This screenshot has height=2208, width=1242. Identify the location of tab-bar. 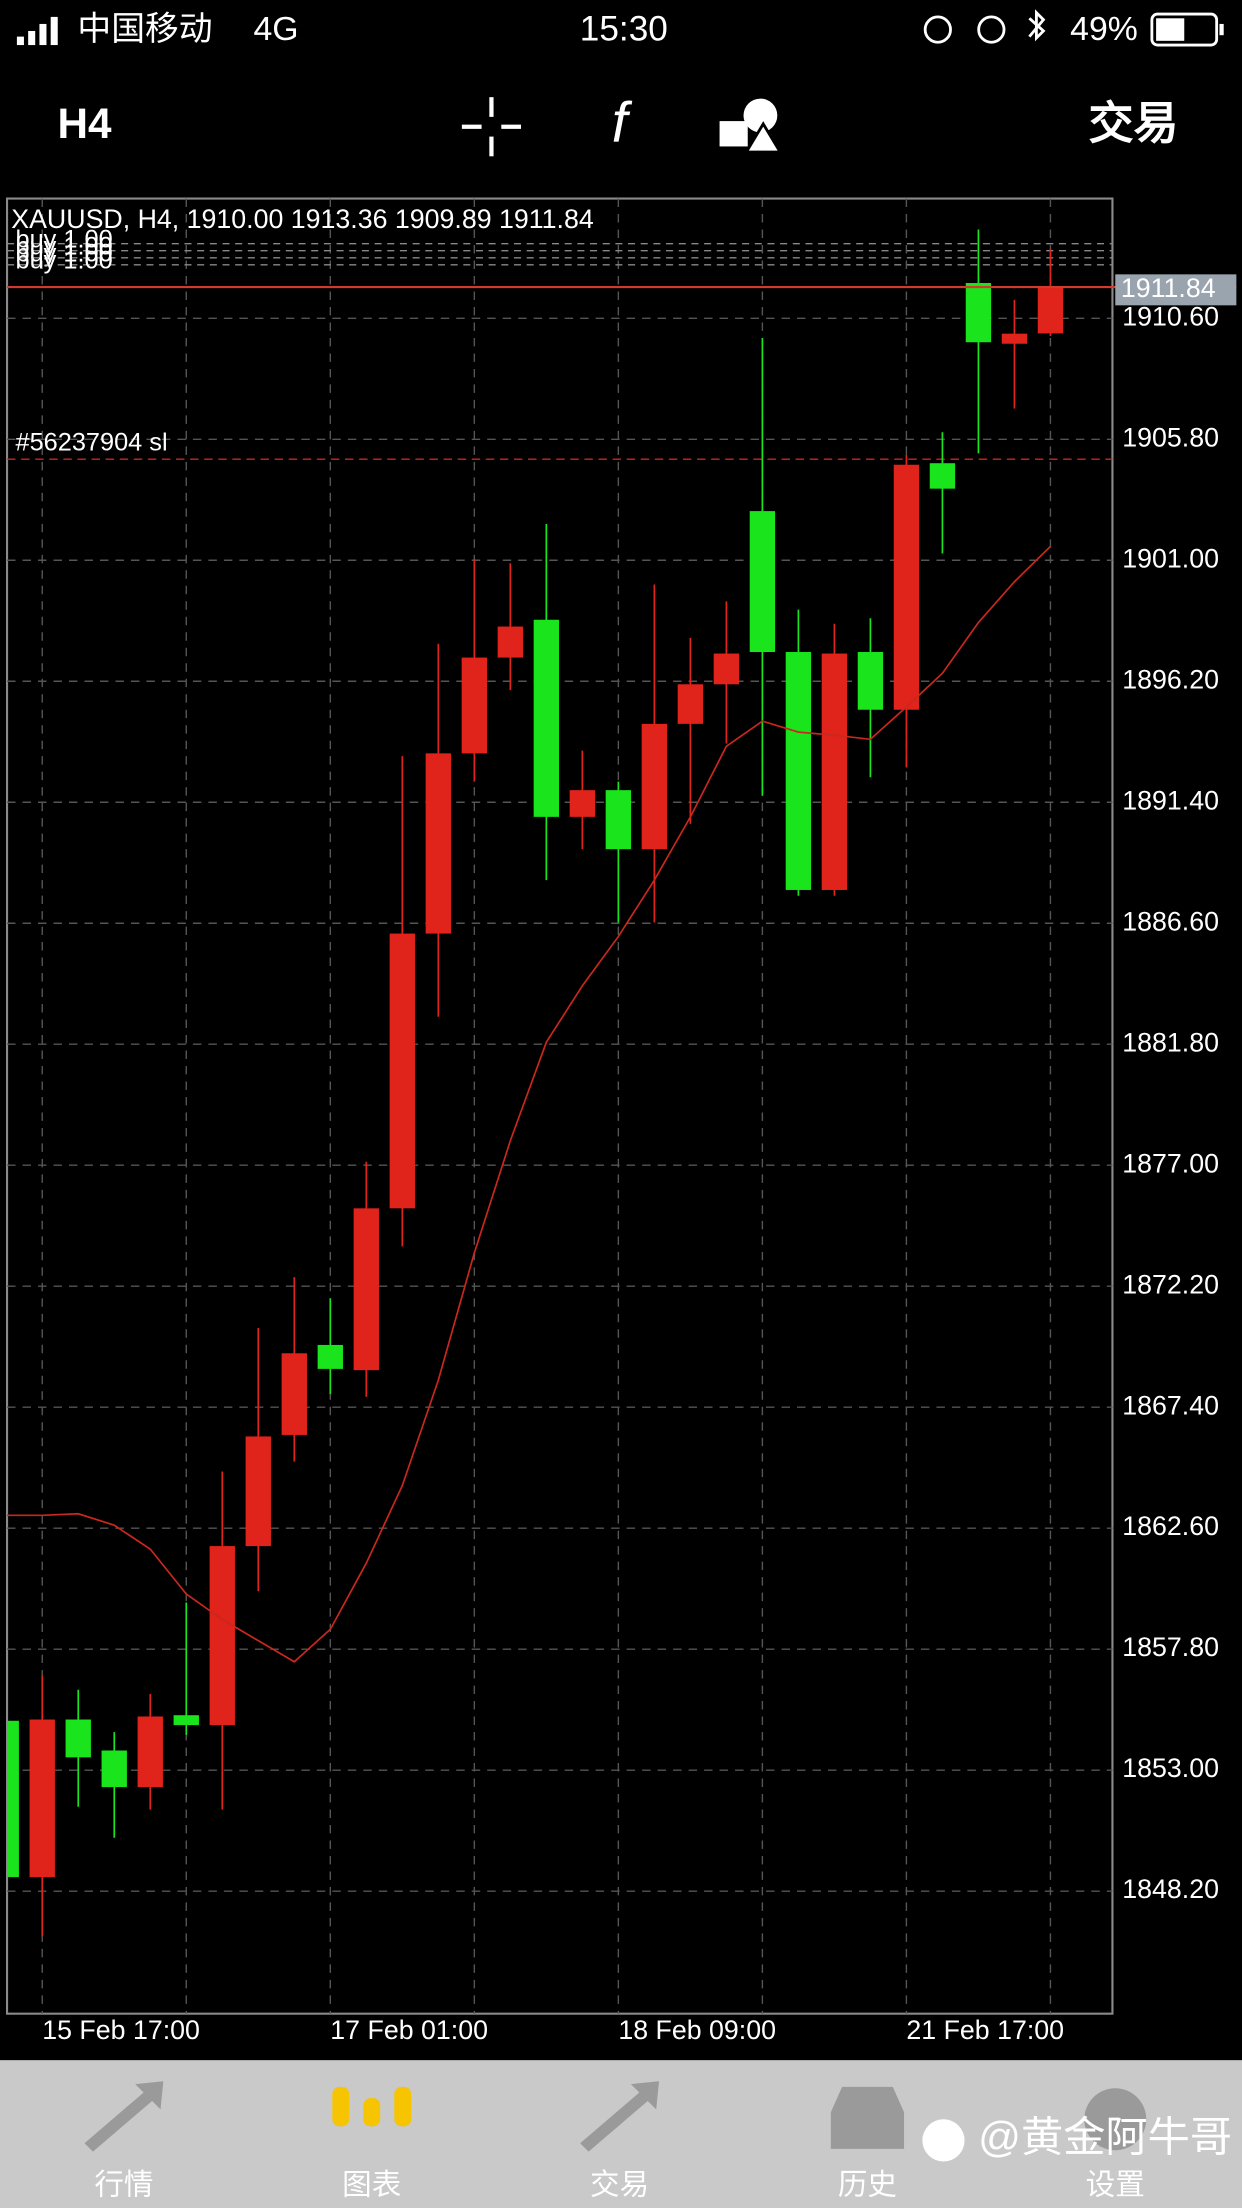
(621, 2134).